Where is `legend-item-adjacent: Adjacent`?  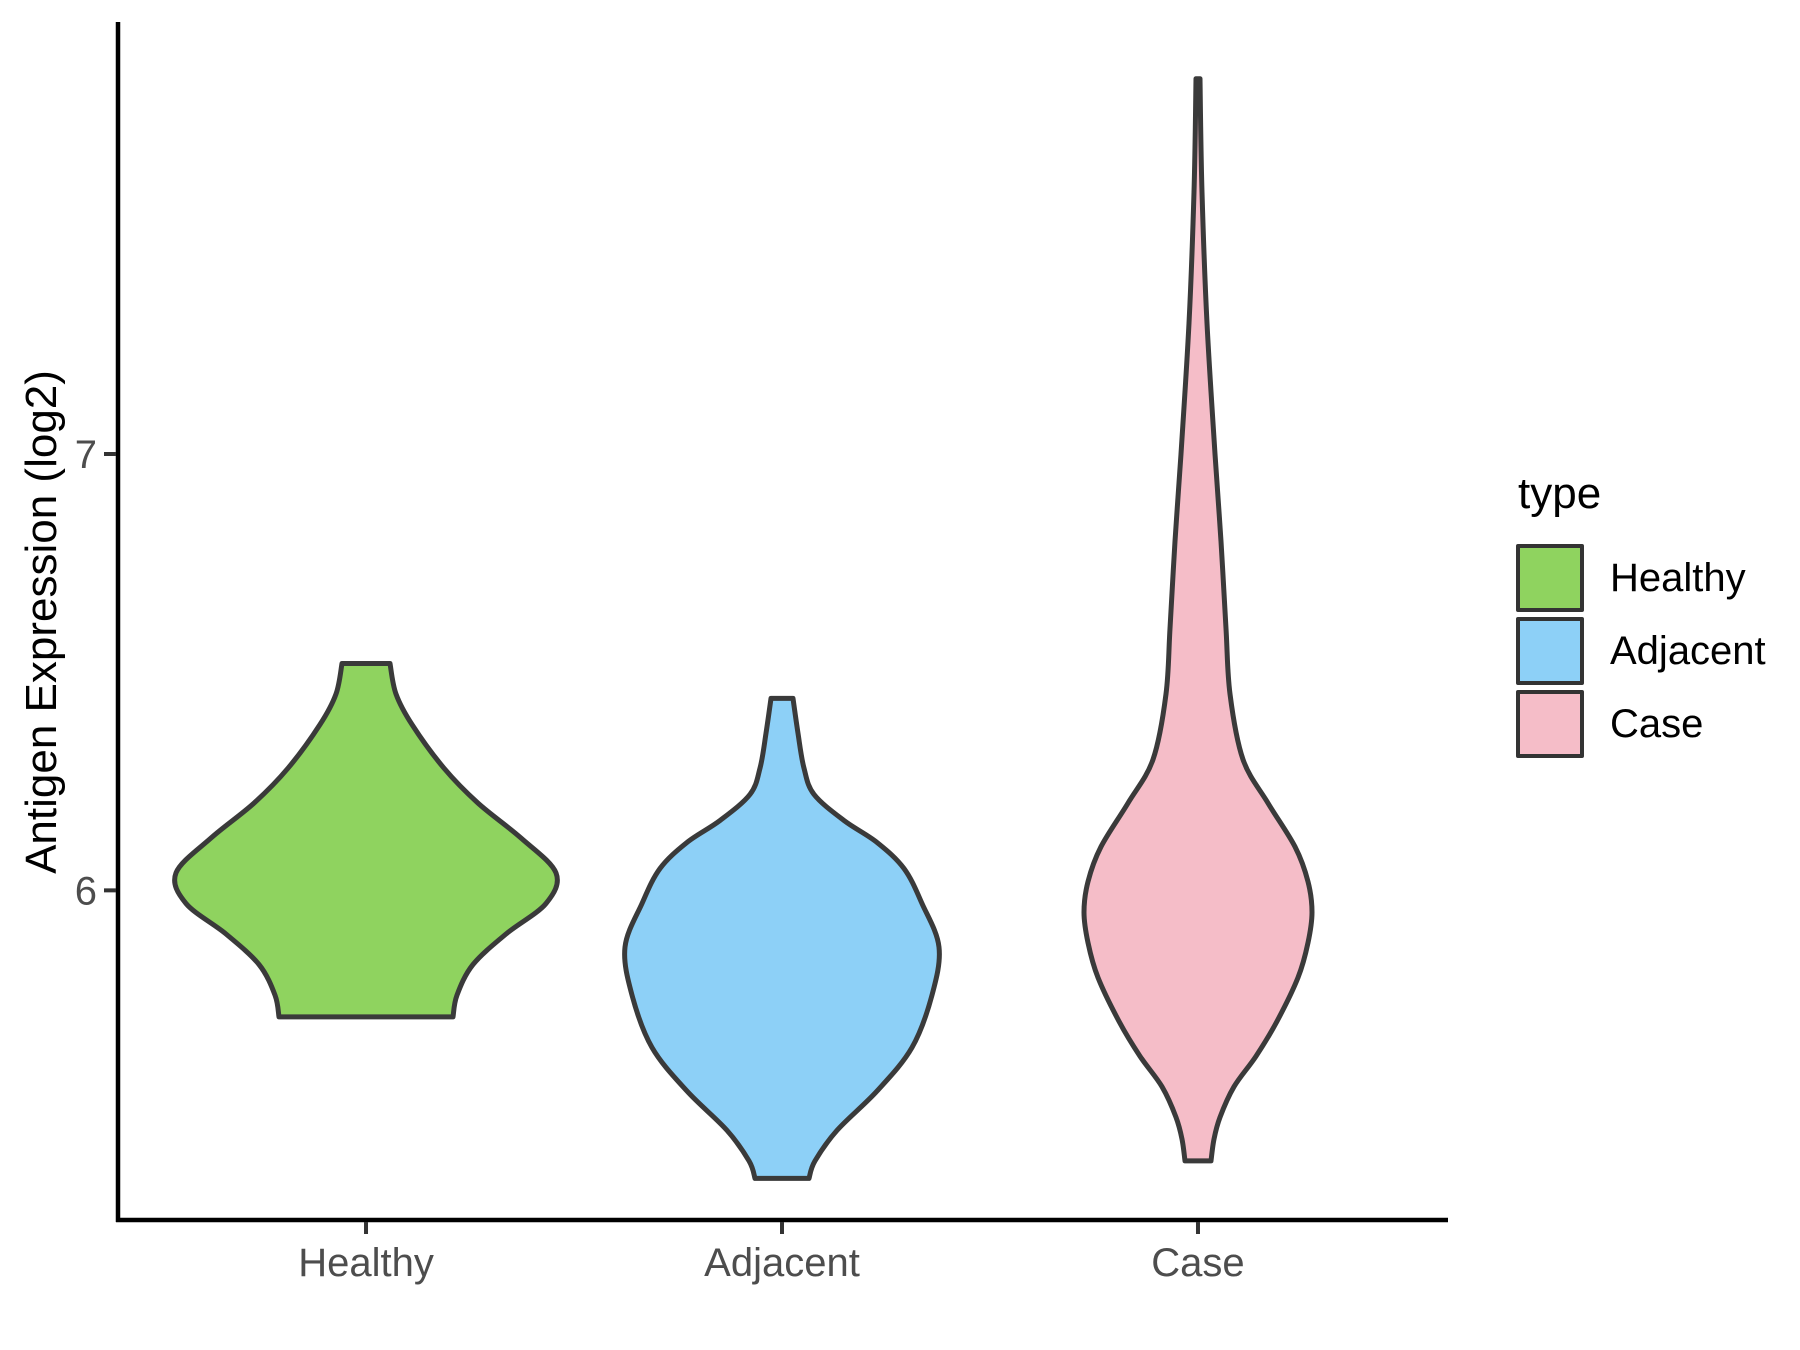 legend-item-adjacent: Adjacent is located at coordinates (1641, 651).